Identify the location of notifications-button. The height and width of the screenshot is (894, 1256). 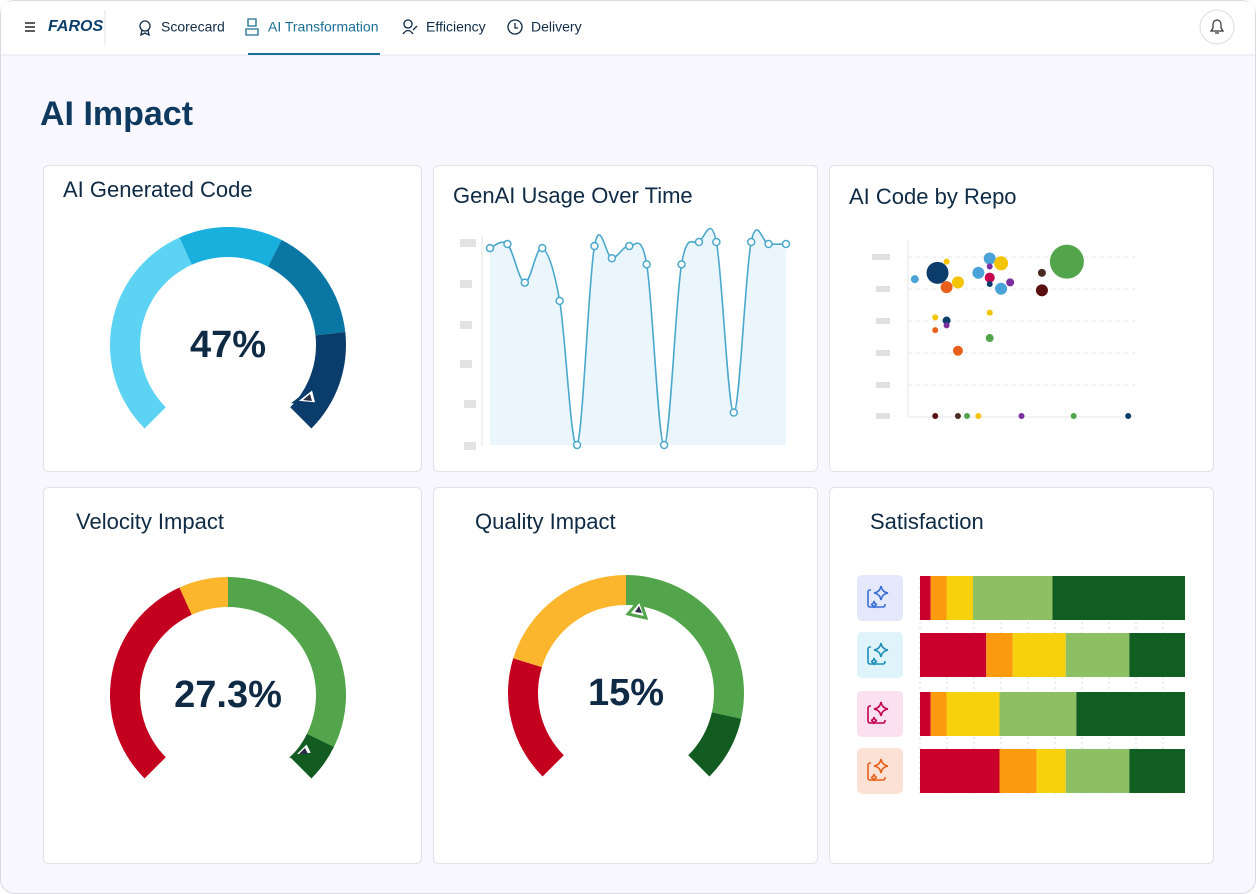
(1217, 27).